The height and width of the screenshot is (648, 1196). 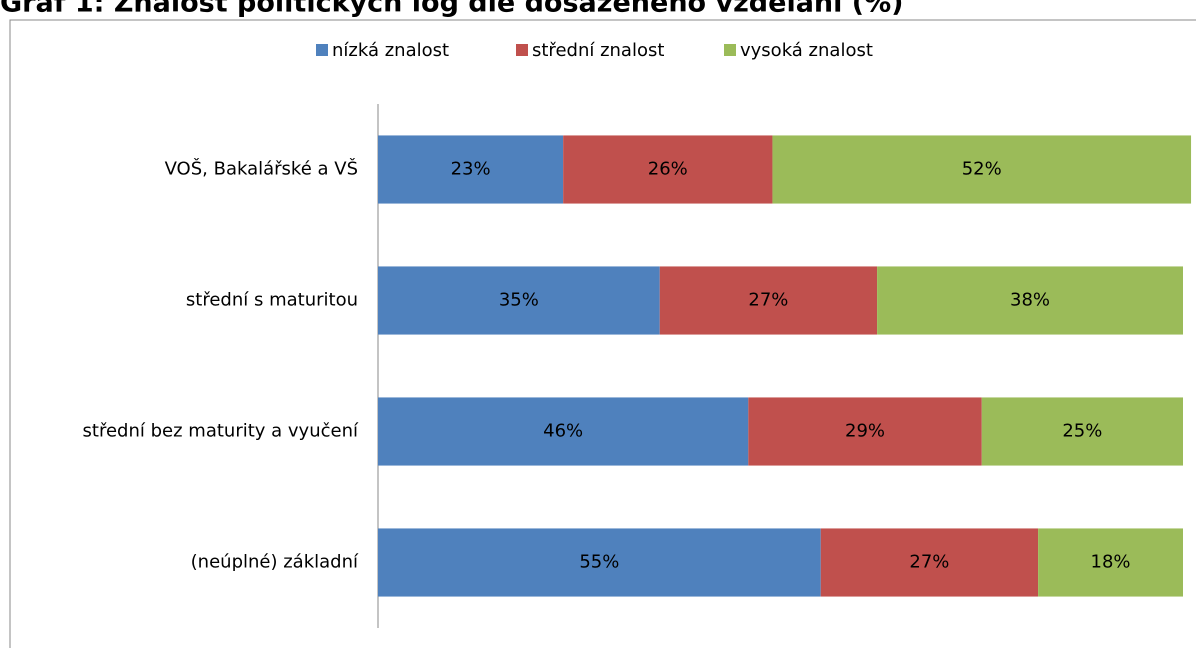 I want to click on data-label: 25%, so click(x=1082, y=431).